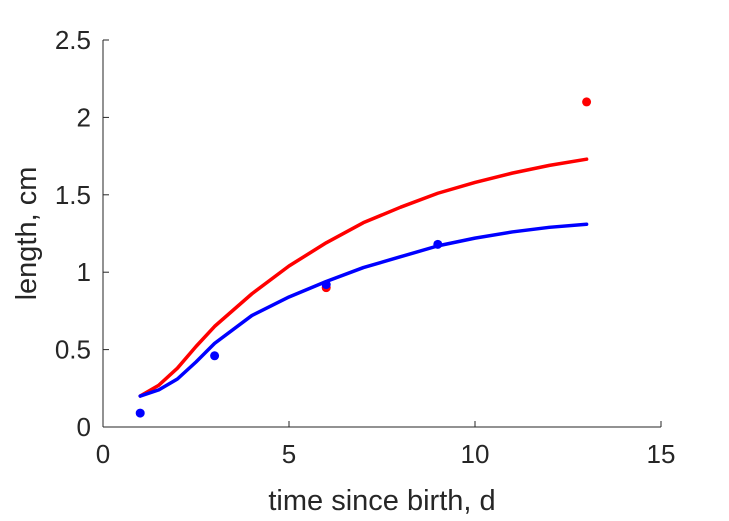 This screenshot has height=521, width=729. Describe the element at coordinates (84, 427) in the screenshot. I see `y-tick-label: 0` at that location.